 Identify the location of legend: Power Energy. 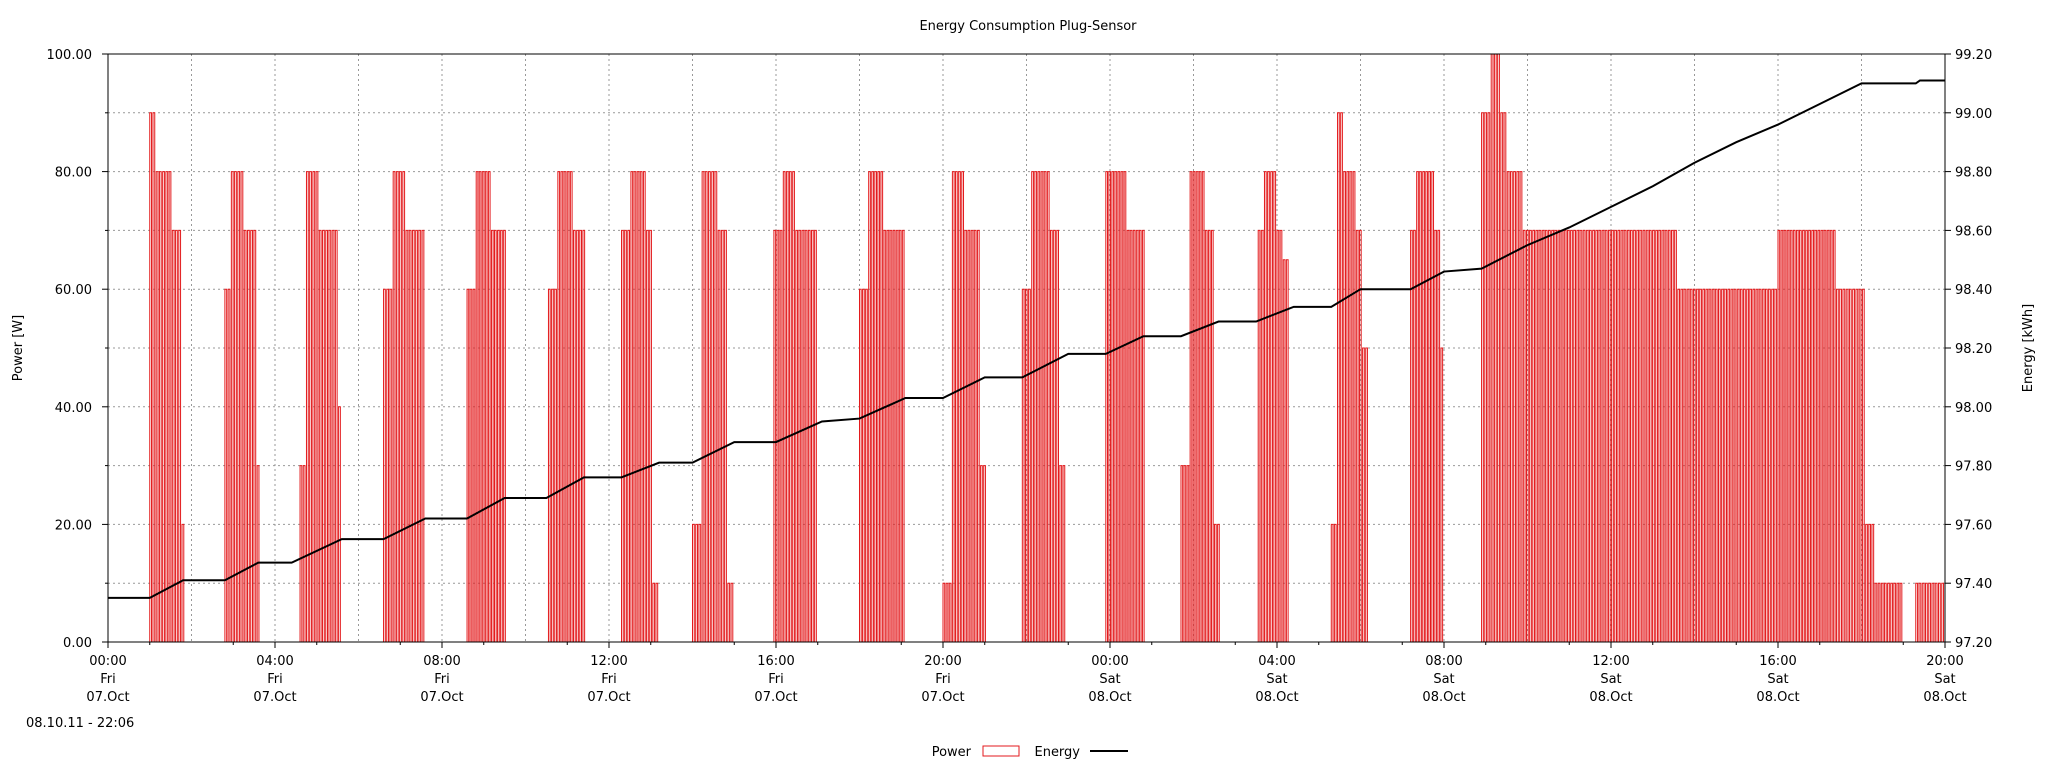
(1030, 752).